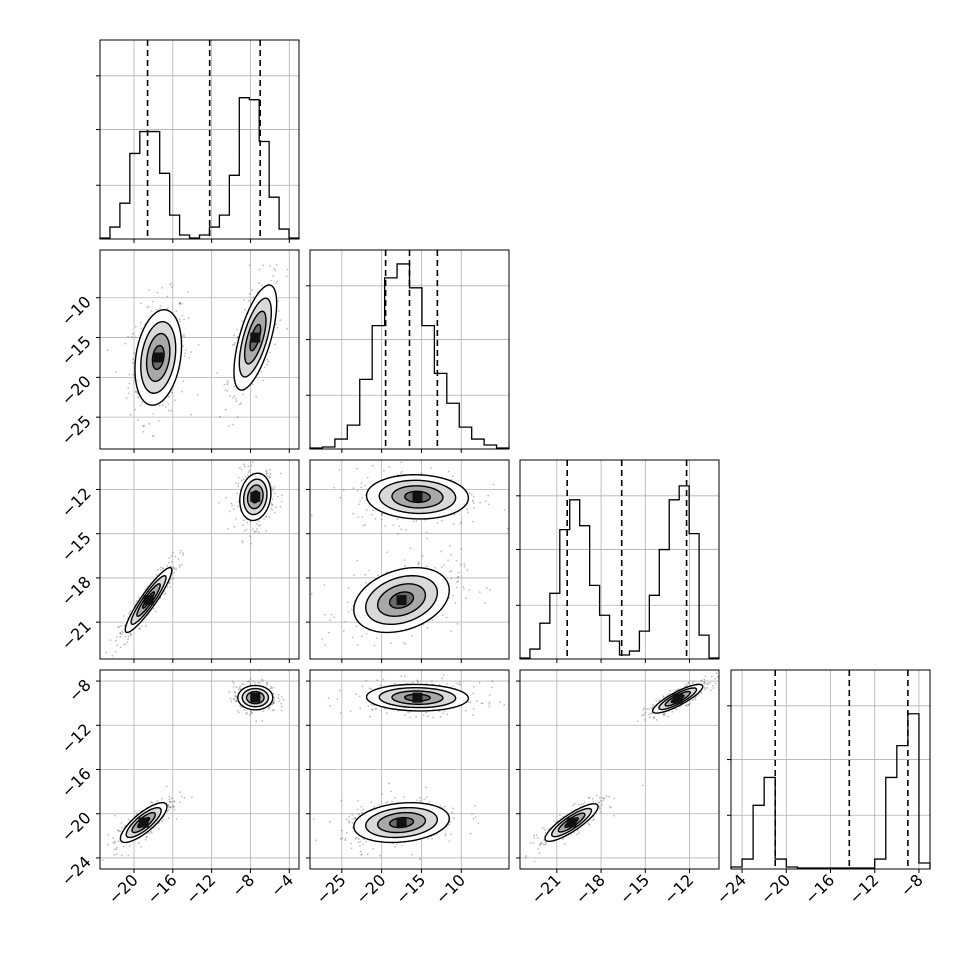 The height and width of the screenshot is (970, 970). Describe the element at coordinates (76, 826) in the screenshot. I see `y-tick-label: −20` at that location.